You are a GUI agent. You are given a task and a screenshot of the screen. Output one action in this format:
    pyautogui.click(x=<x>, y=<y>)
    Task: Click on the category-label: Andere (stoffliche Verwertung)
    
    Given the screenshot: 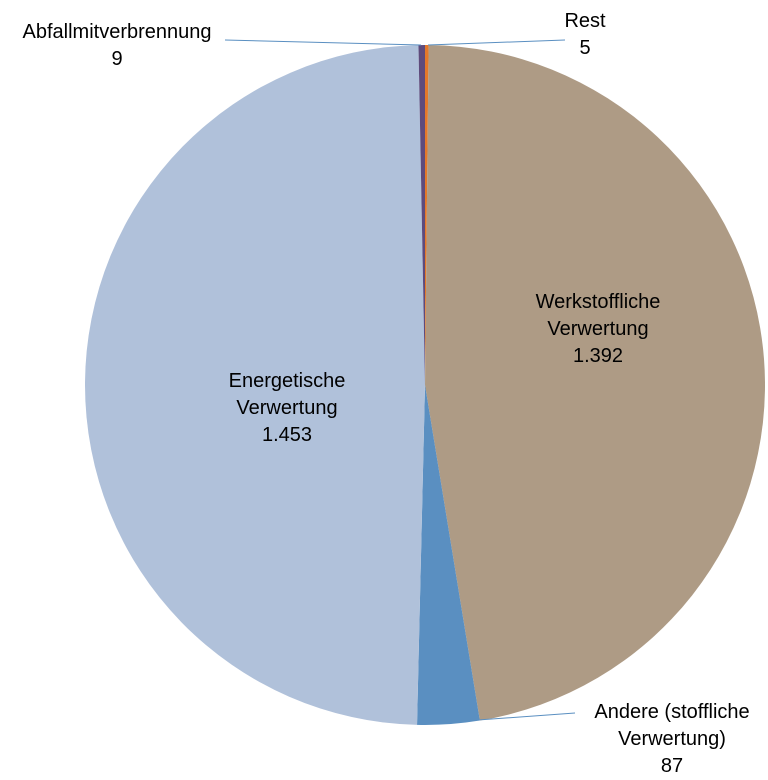 What is the action you would take?
    pyautogui.click(x=672, y=725)
    